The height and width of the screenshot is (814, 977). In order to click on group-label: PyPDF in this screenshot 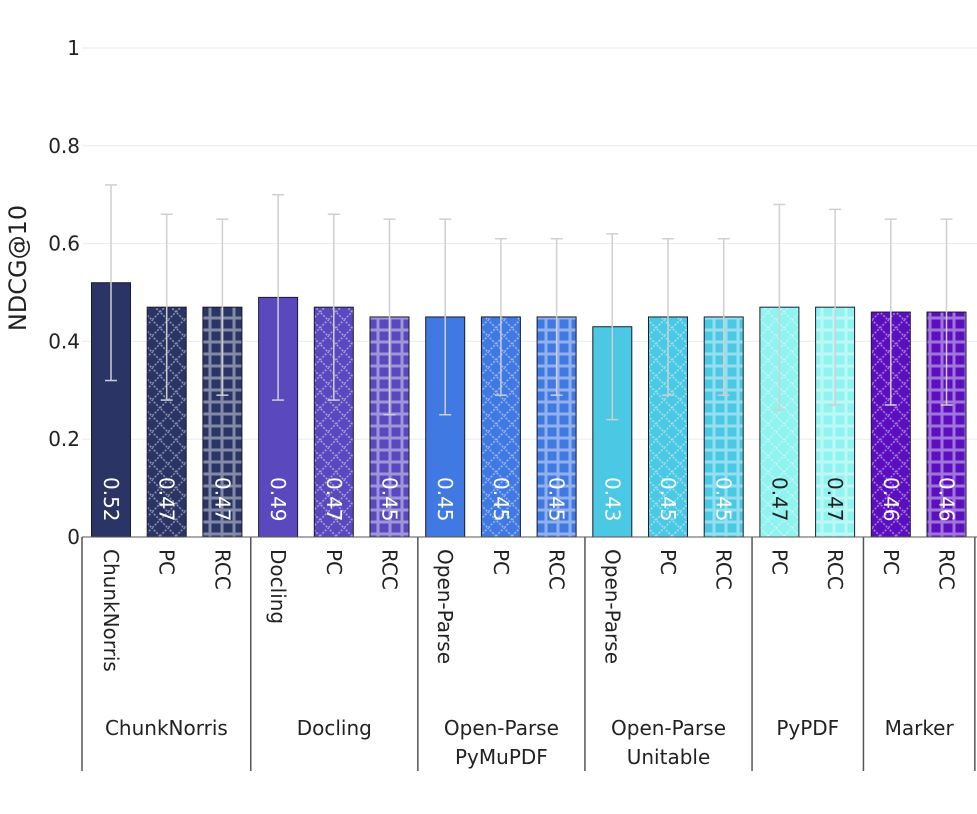, I will do `click(807, 728)`.